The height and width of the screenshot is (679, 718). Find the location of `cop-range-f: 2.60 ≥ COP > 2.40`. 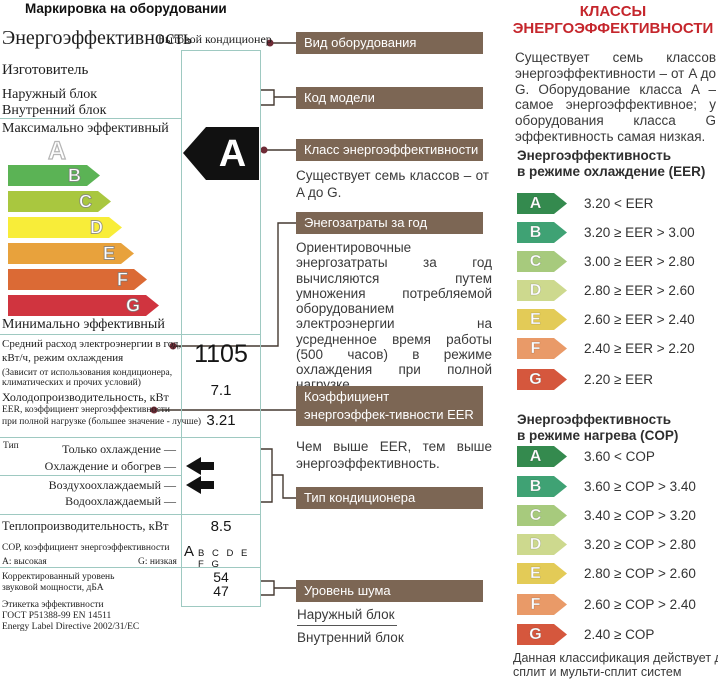

cop-range-f: 2.60 ≥ COP > 2.40 is located at coordinates (640, 604).